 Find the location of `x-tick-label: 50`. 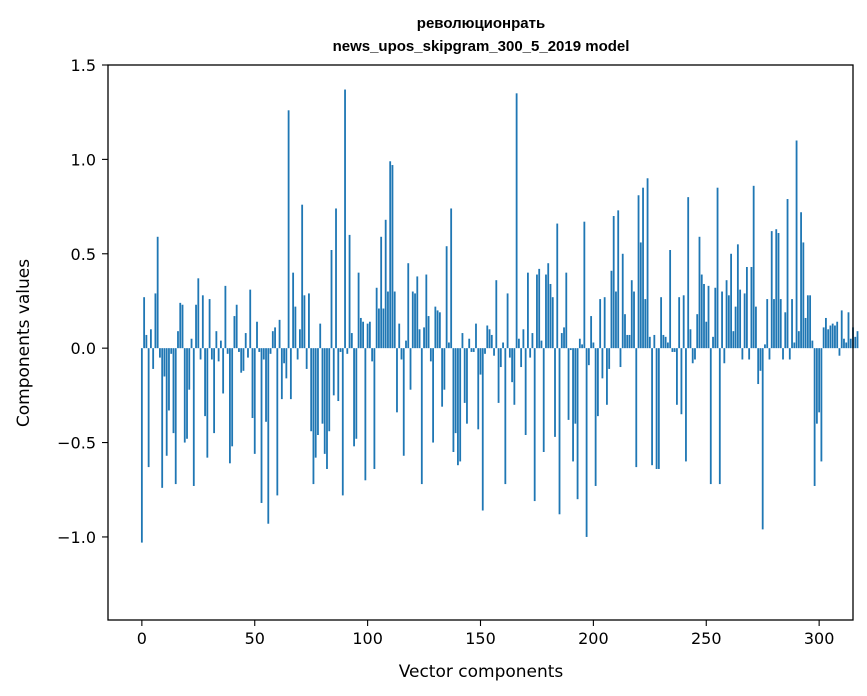

x-tick-label: 50 is located at coordinates (255, 638).